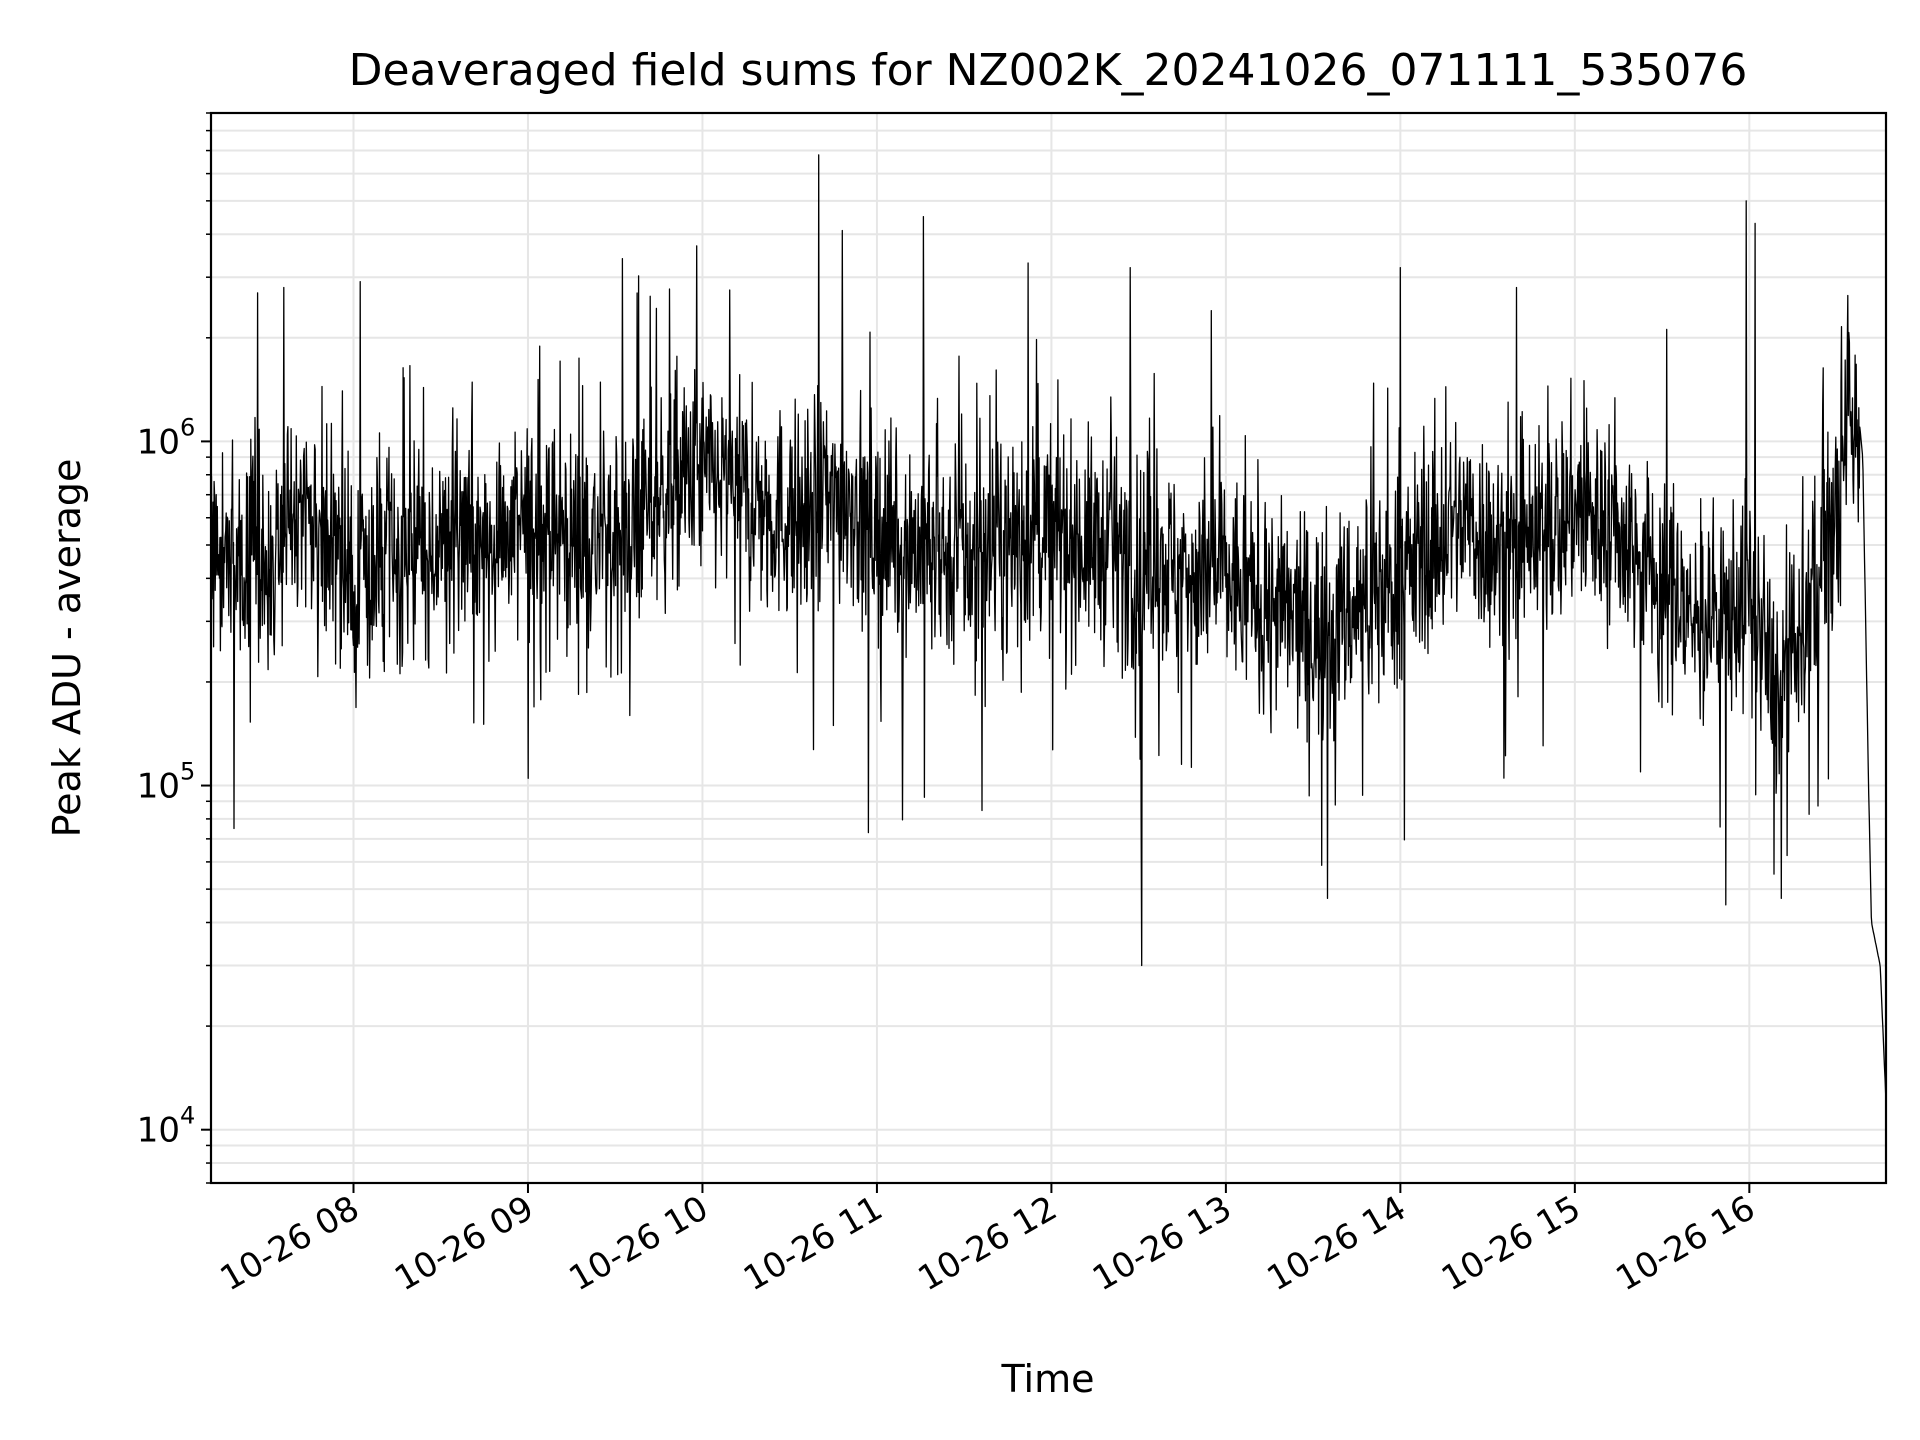 The width and height of the screenshot is (1920, 1440). Describe the element at coordinates (1048, 1379) in the screenshot. I see `x-axis-label: Time` at that location.